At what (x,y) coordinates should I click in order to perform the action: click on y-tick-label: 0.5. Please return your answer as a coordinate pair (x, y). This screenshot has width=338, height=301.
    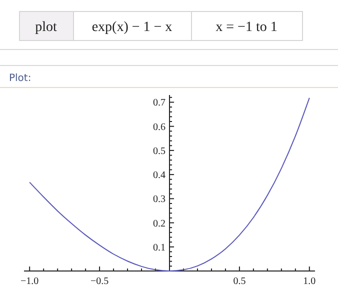
    Looking at the image, I should click on (159, 151).